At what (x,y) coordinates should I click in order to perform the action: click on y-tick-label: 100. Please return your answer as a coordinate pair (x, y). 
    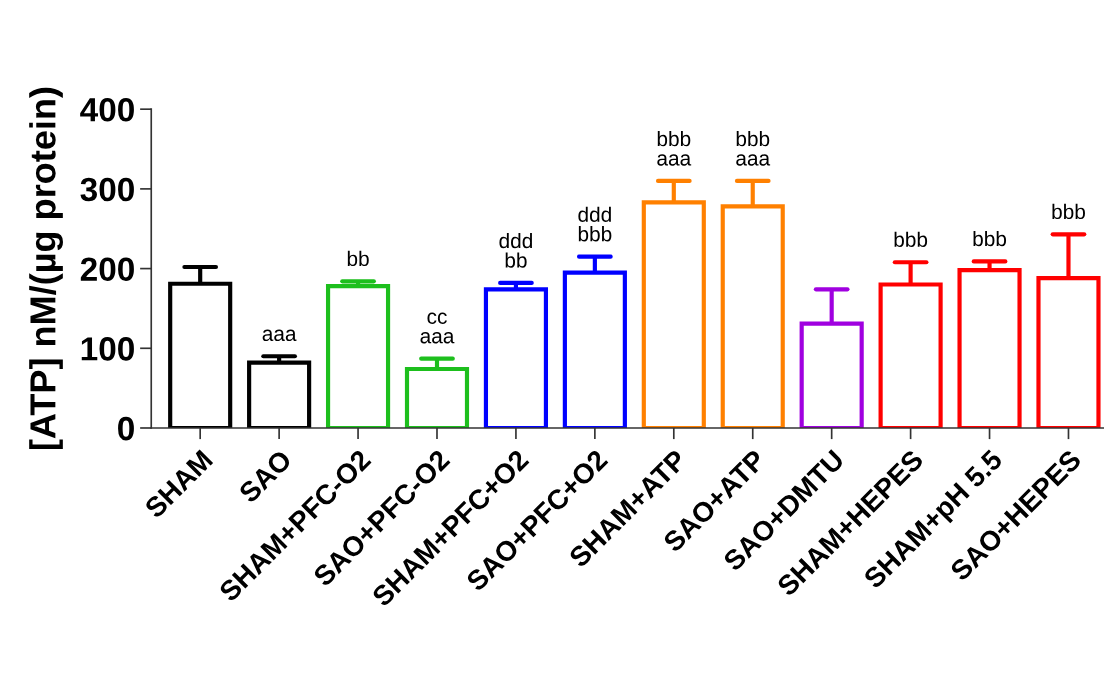
    Looking at the image, I should click on (107, 349).